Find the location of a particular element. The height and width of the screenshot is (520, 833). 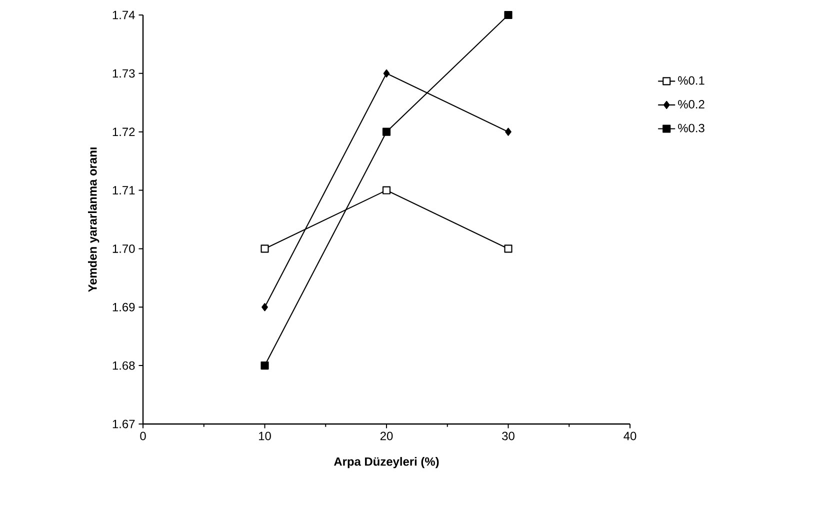

y-tick-label: 1.68 is located at coordinates (123, 365).